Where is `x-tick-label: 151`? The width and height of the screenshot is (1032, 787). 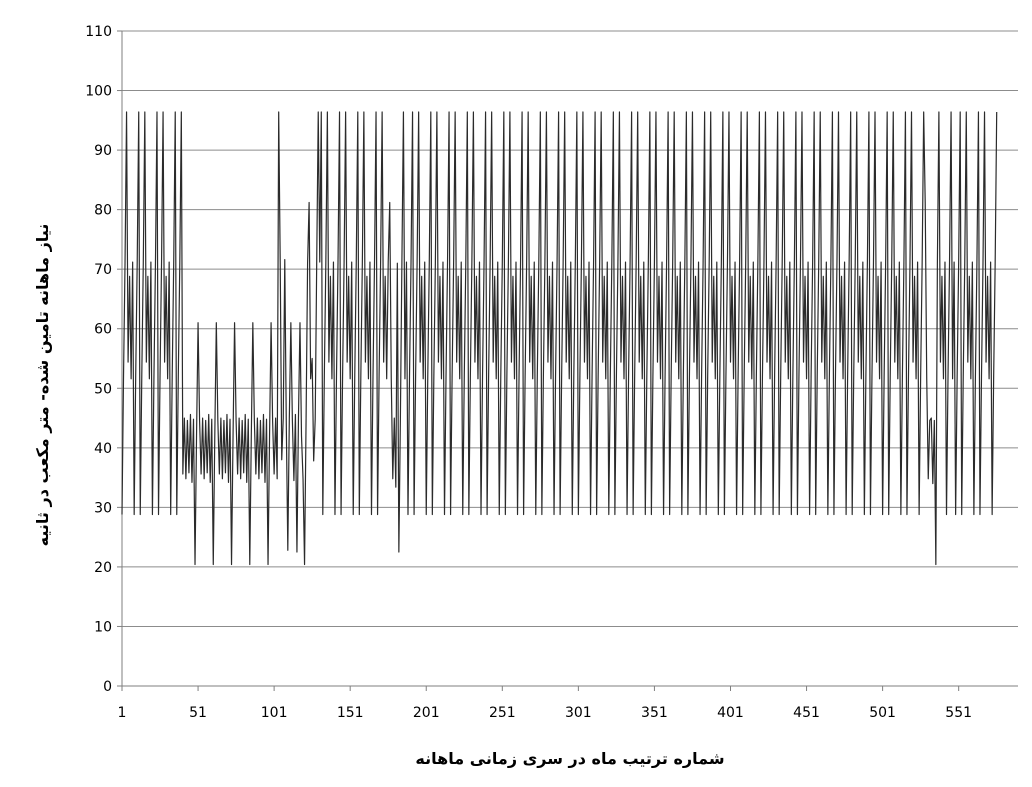
x-tick-label: 151 is located at coordinates (350, 713).